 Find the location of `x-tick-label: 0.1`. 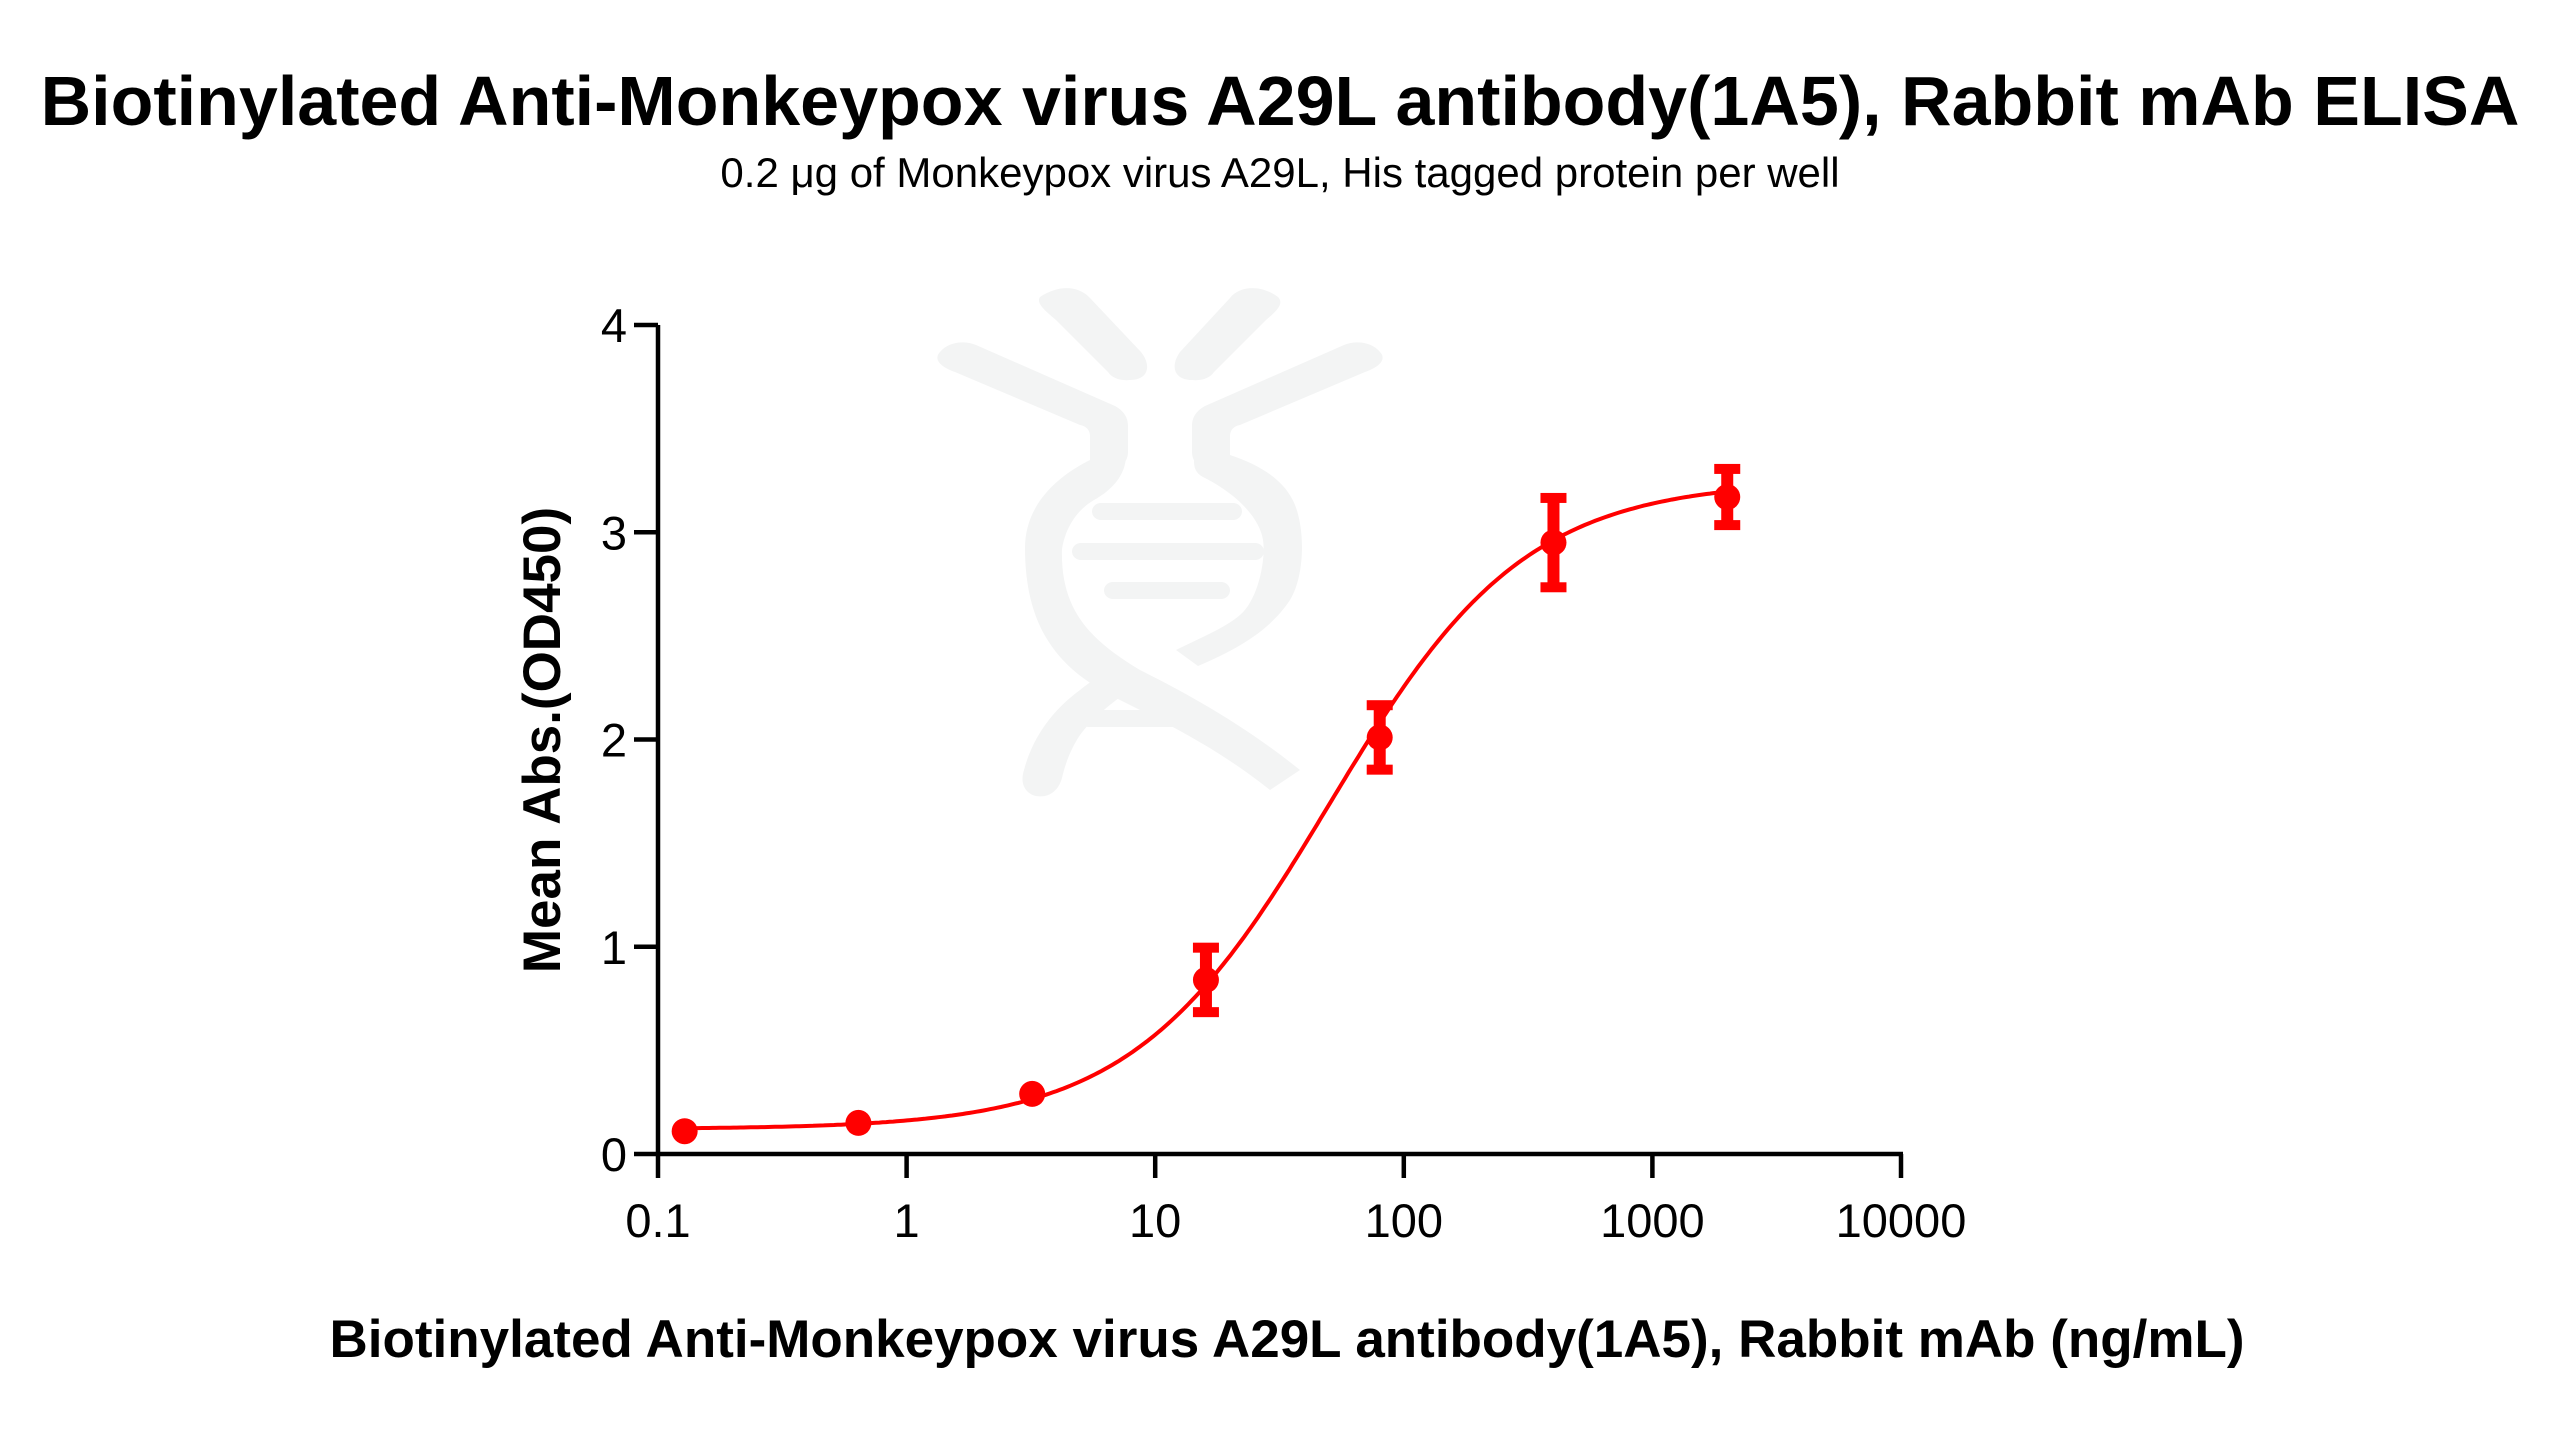

x-tick-label: 0.1 is located at coordinates (657, 1220).